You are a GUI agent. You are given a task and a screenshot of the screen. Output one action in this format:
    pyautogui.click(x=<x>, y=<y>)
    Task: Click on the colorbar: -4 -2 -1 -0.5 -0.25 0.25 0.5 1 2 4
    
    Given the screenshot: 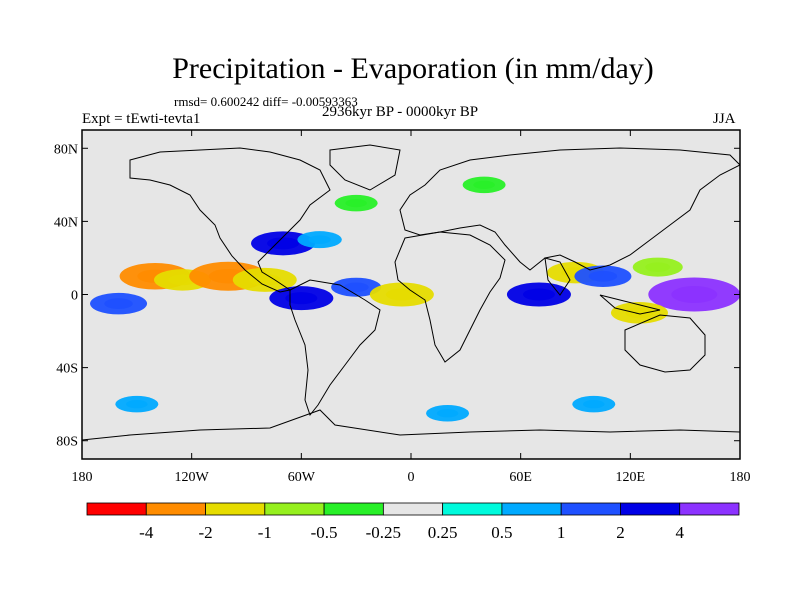 What is the action you would take?
    pyautogui.click(x=413, y=522)
    